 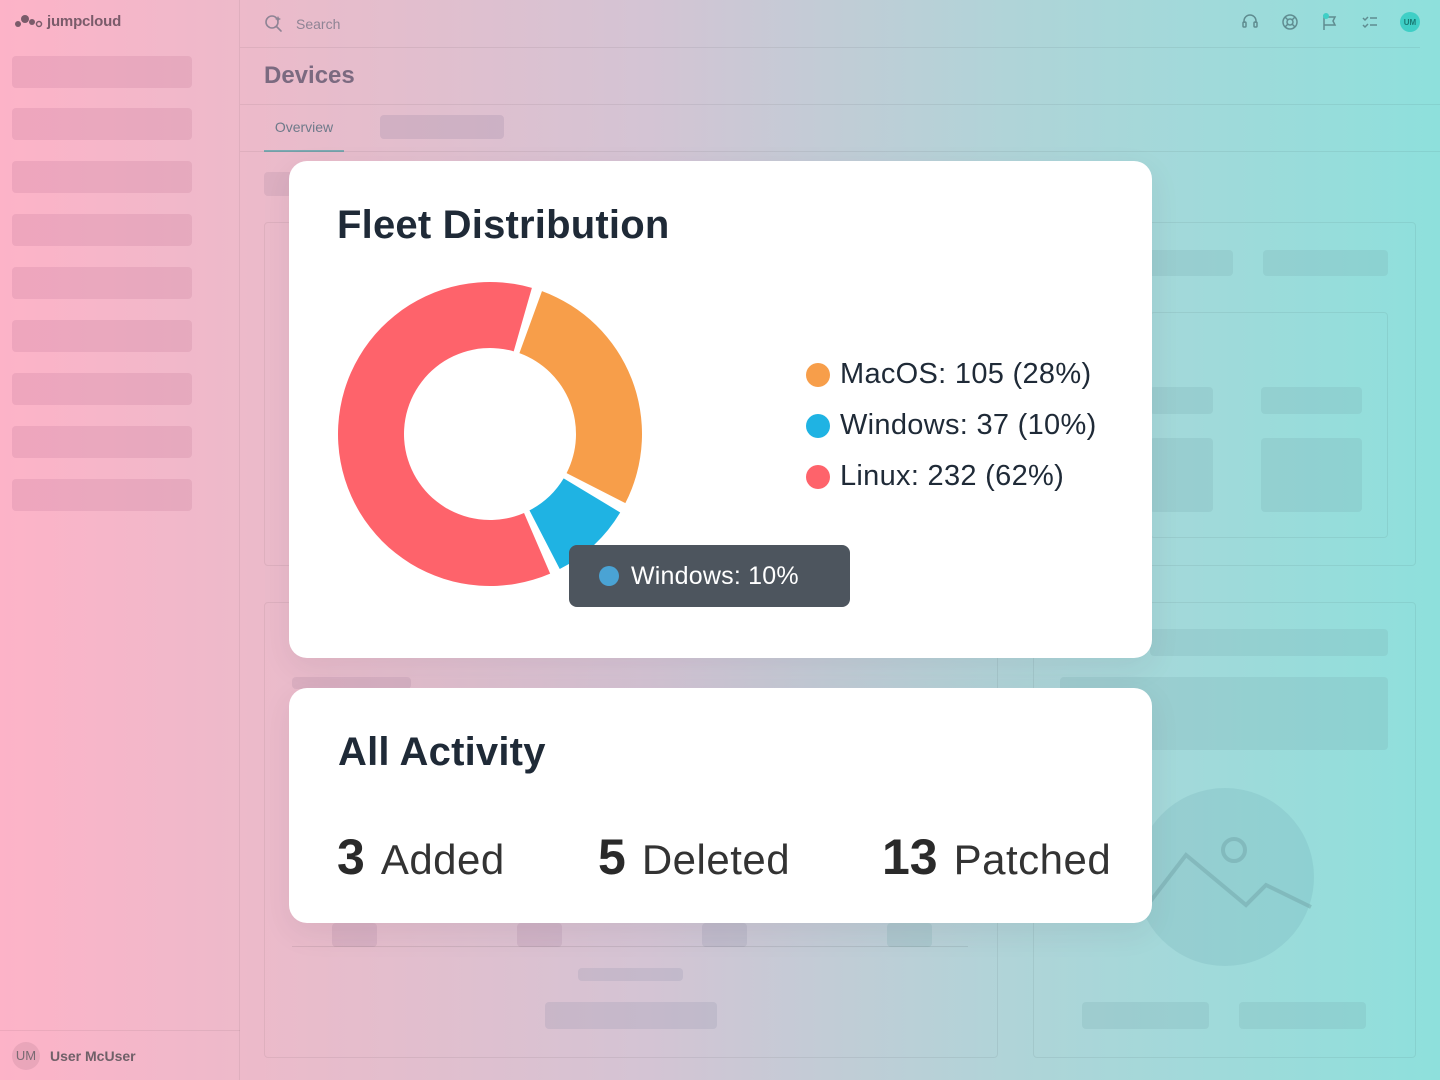 I want to click on legend-label: MacOS: 105 (28%), so click(x=966, y=374).